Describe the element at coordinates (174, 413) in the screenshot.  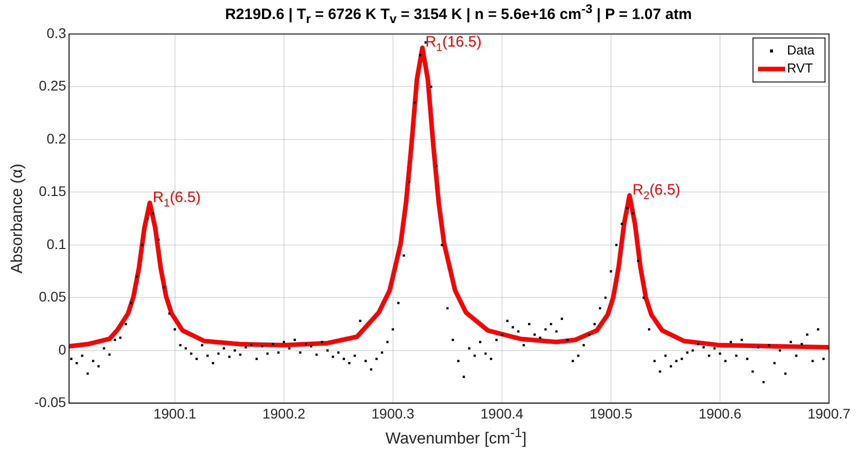
I see `x-tick-label: 1900.1` at that location.